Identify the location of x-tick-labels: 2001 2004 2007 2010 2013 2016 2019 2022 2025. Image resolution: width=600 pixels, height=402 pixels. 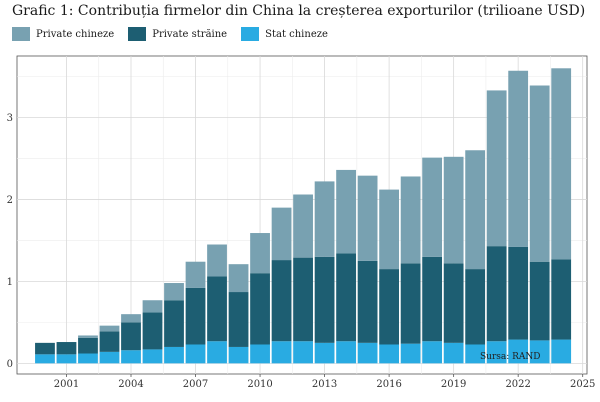
(325, 384).